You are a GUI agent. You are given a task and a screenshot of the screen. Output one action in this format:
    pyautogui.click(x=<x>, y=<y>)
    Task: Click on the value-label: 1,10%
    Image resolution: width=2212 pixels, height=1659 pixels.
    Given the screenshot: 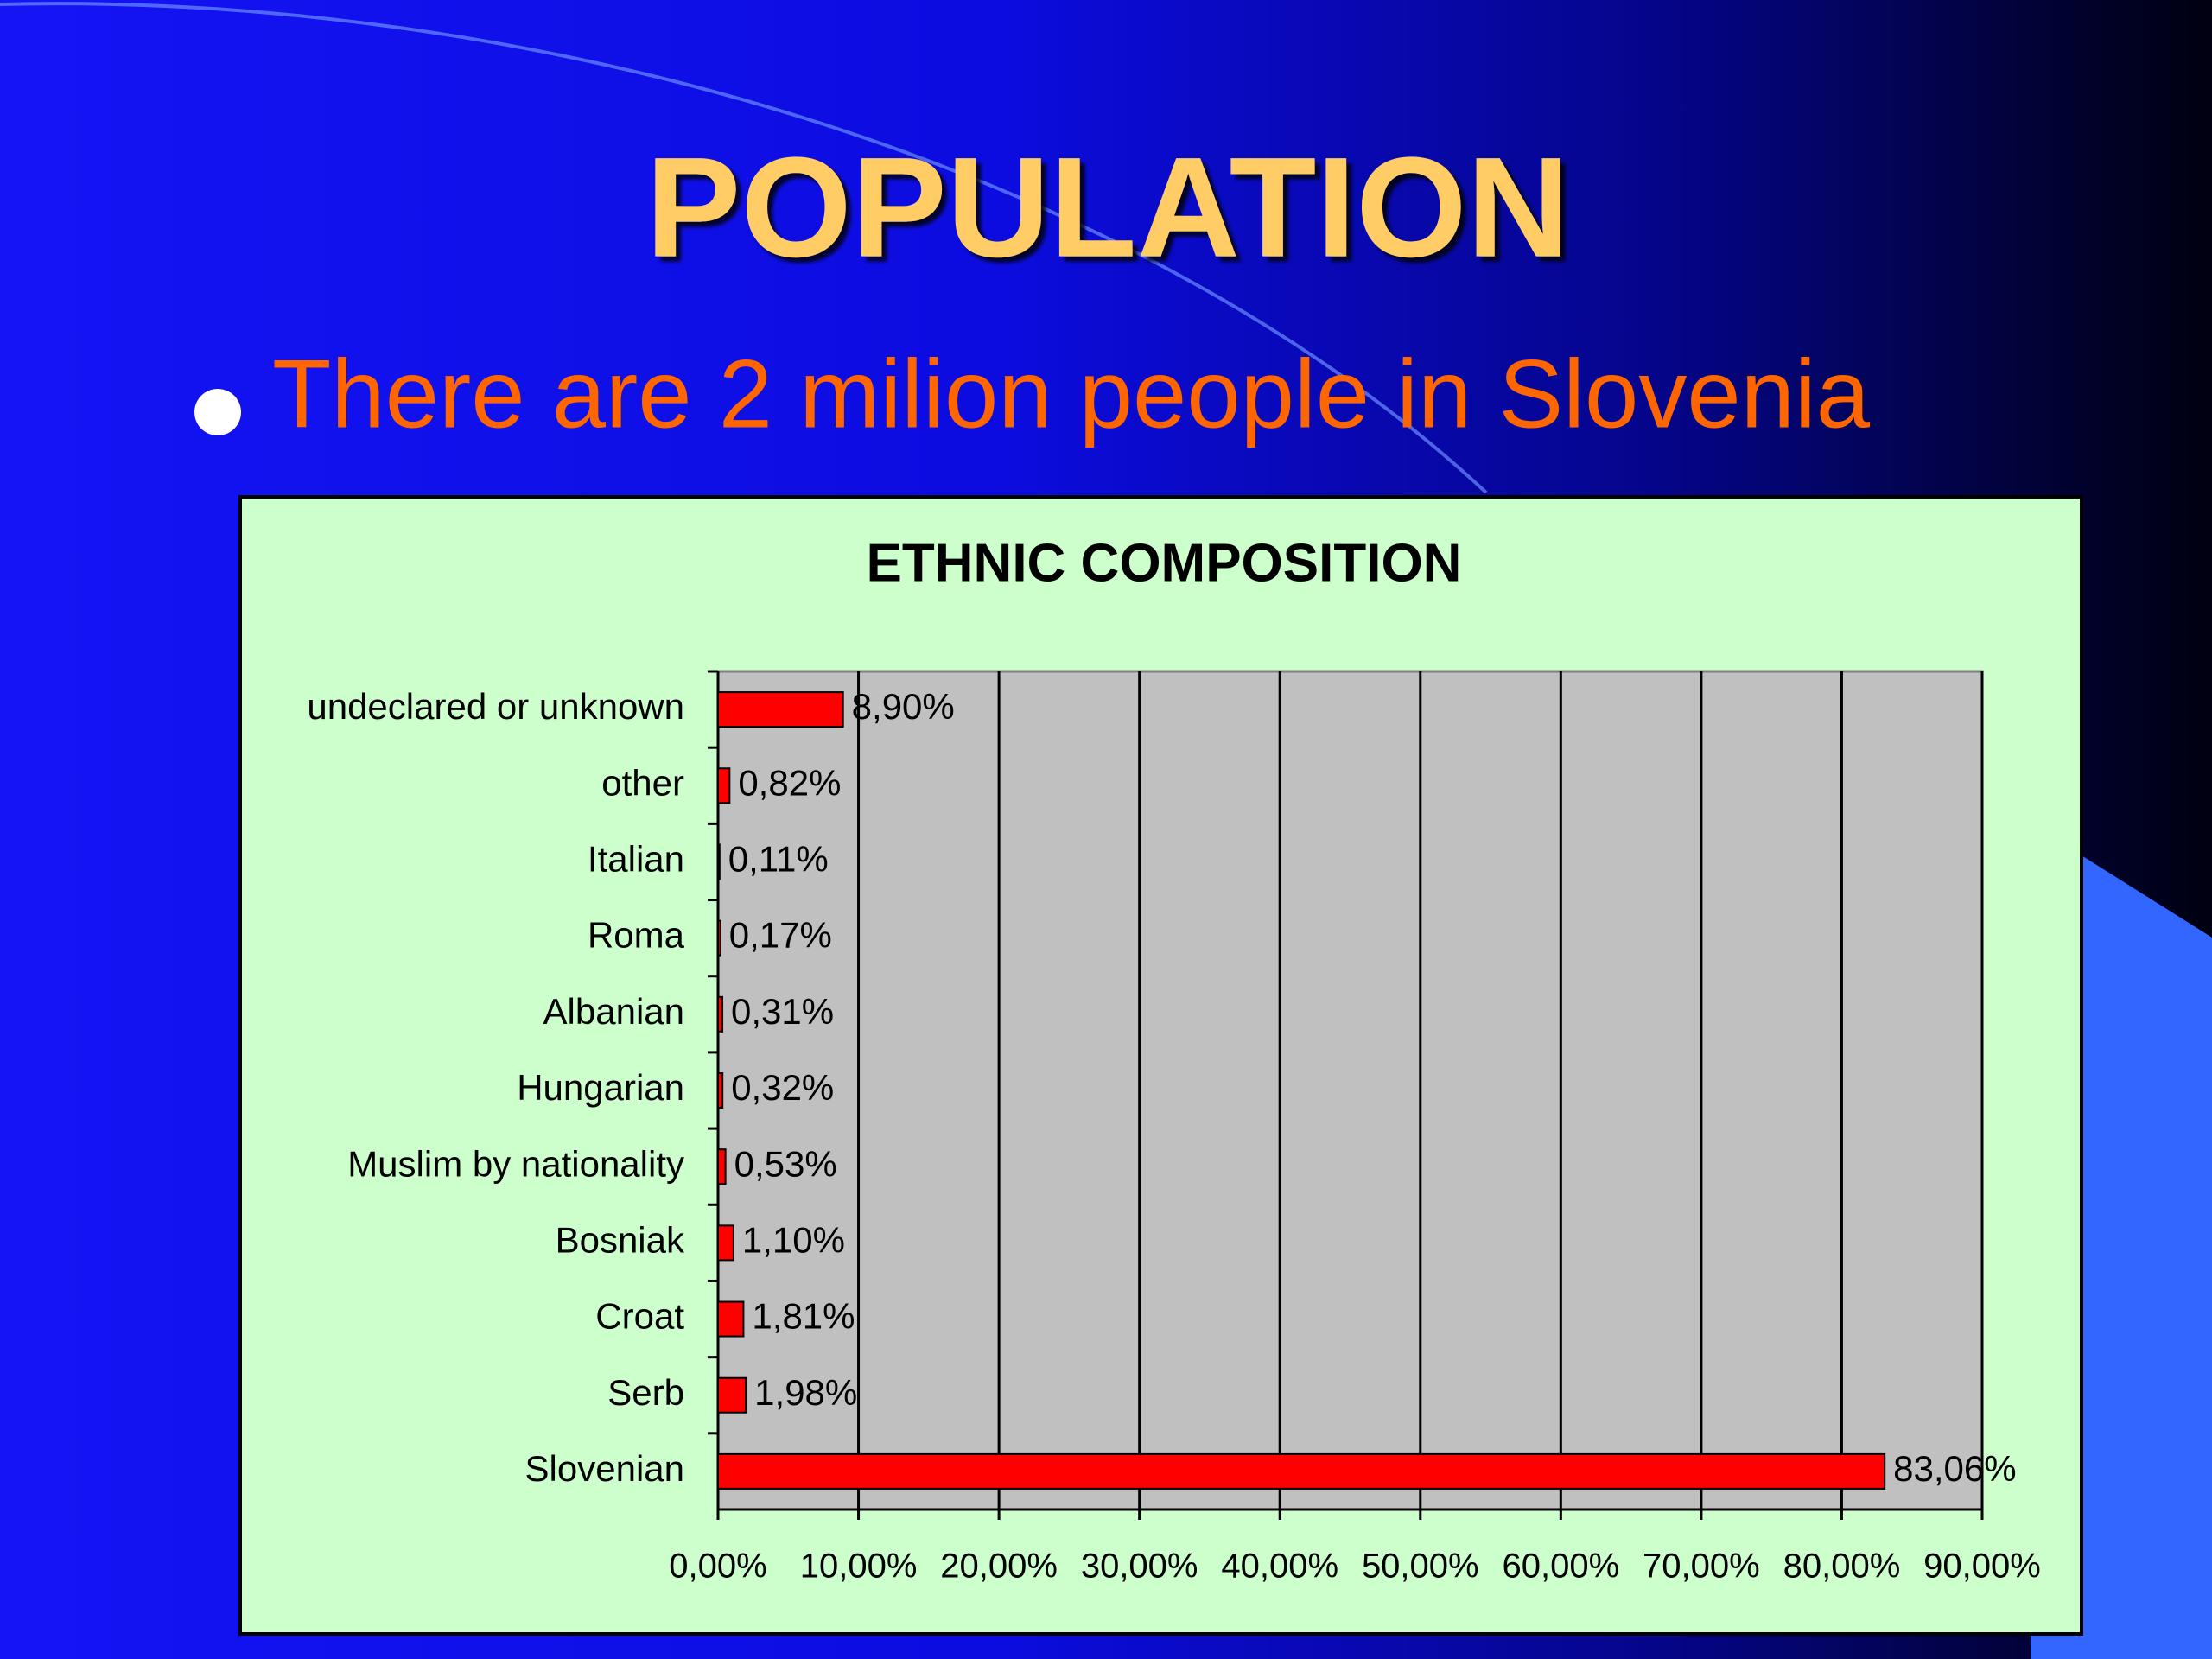 What is the action you would take?
    pyautogui.click(x=793, y=1239)
    